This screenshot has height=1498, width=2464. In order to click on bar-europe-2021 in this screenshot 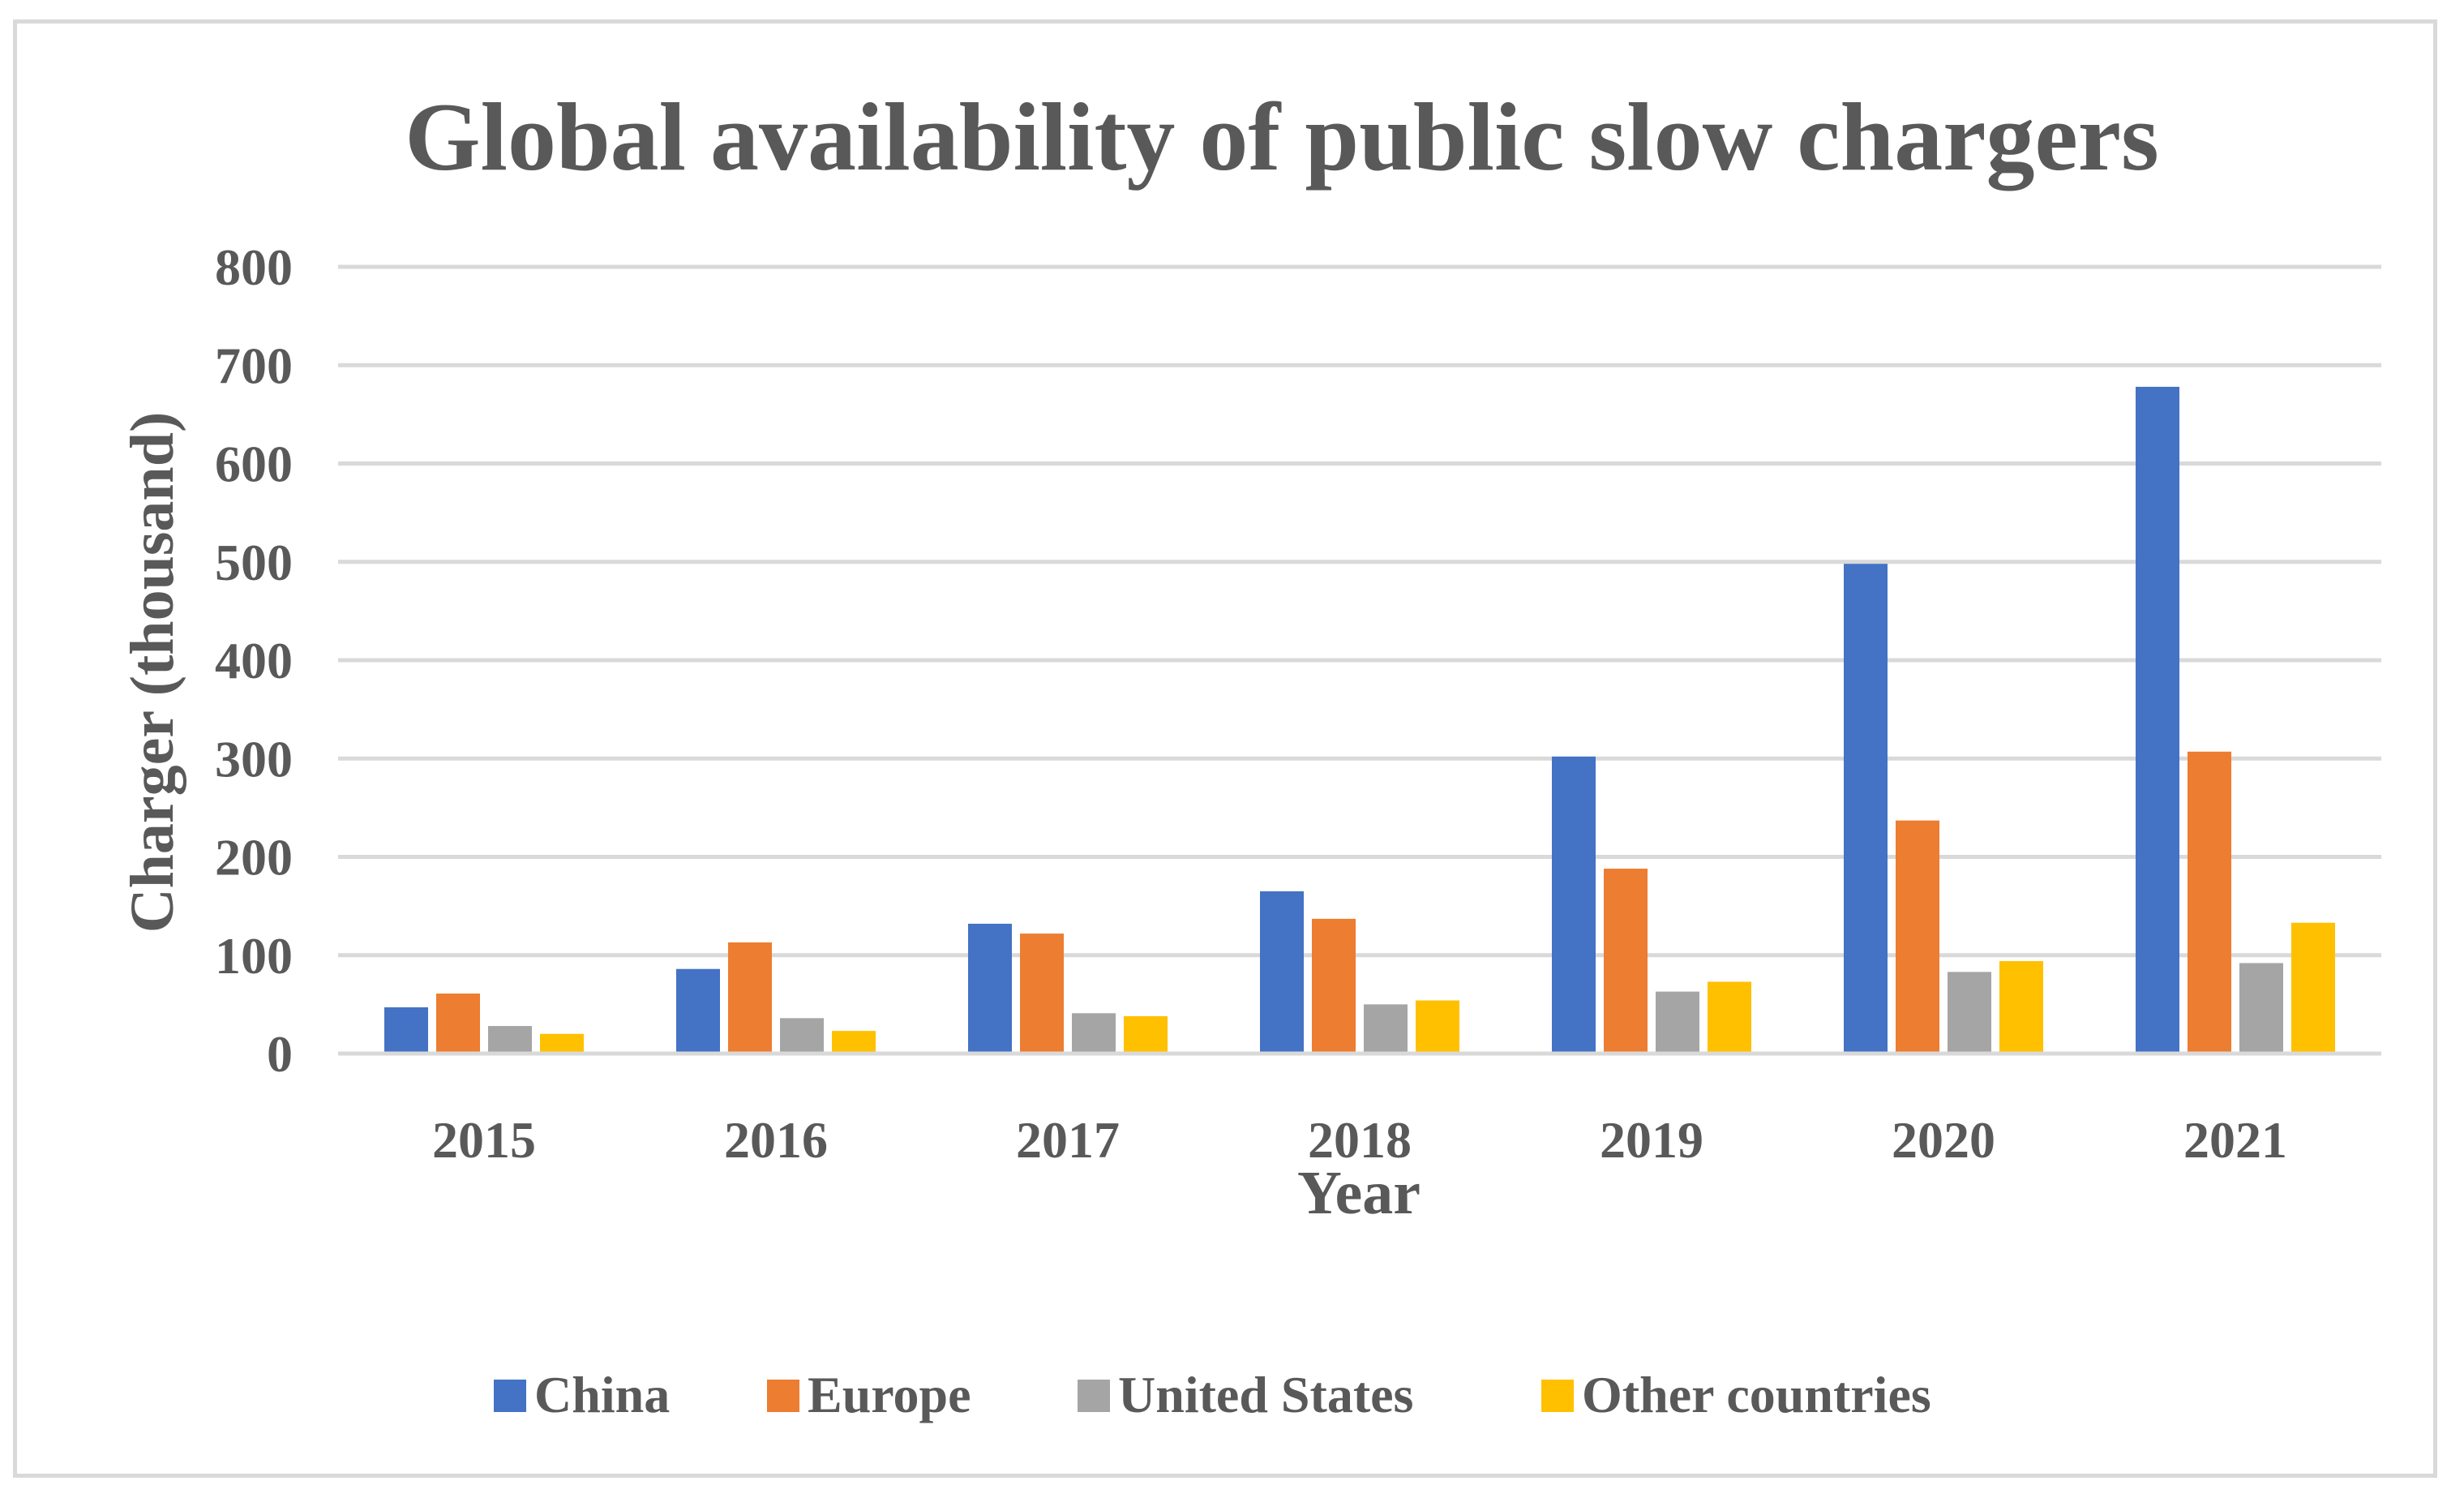, I will do `click(2209, 902)`.